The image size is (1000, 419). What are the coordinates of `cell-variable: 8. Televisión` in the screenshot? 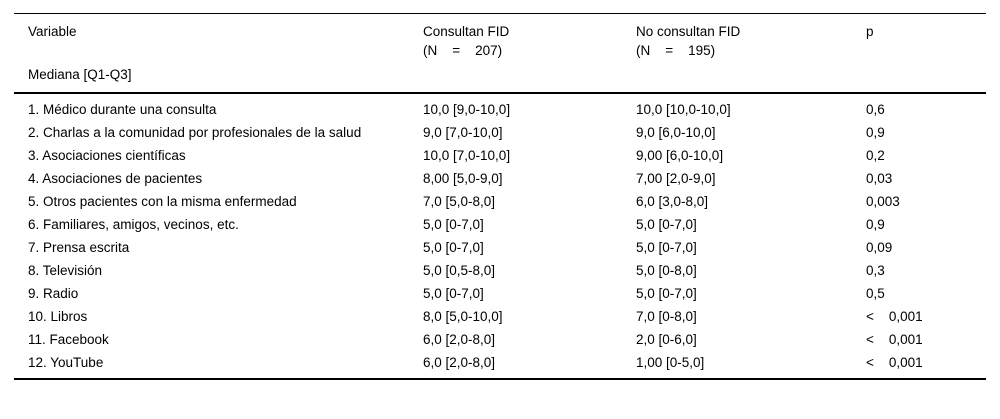 It's located at (65, 270).